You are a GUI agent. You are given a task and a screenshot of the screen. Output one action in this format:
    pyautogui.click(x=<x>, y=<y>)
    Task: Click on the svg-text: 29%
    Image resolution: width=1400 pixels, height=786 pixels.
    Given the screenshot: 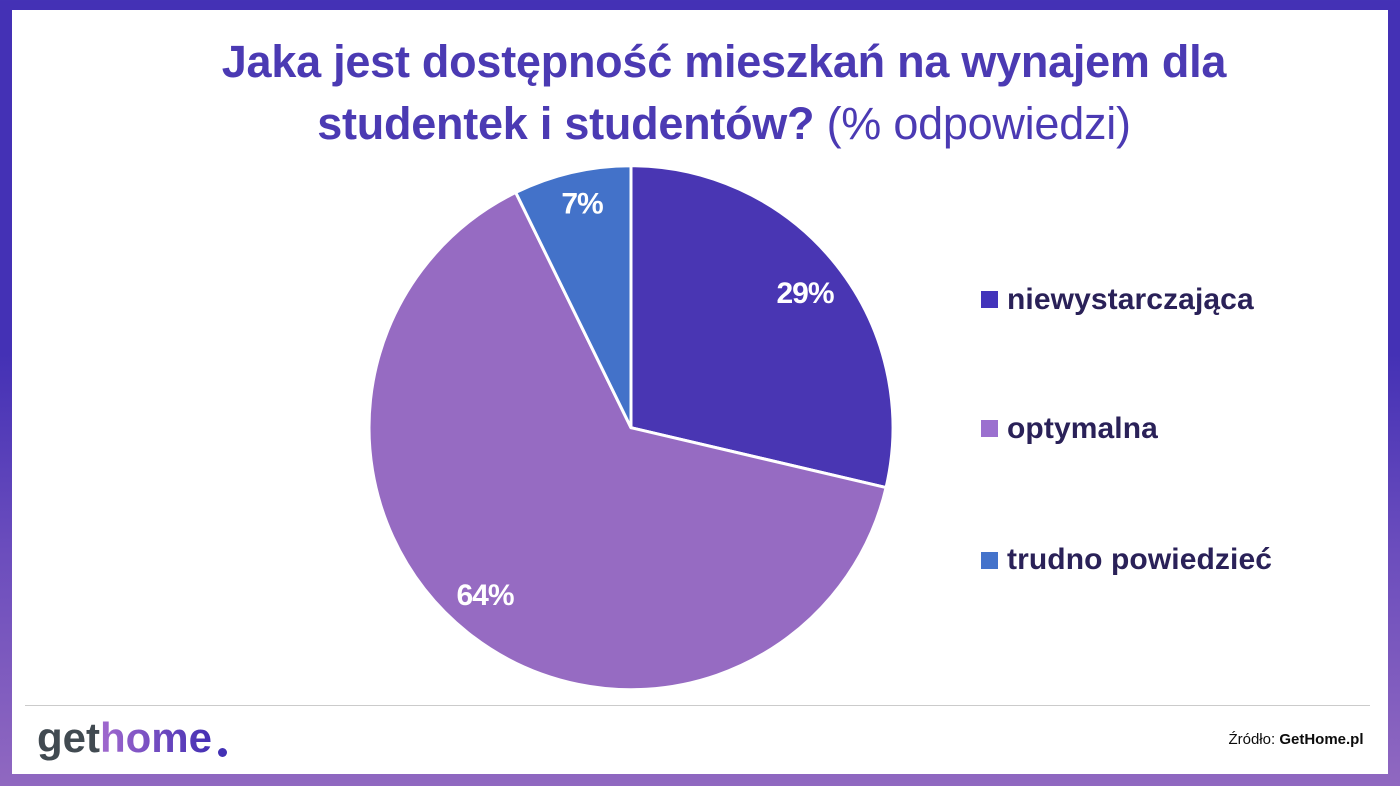 What is the action you would take?
    pyautogui.click(x=804, y=293)
    